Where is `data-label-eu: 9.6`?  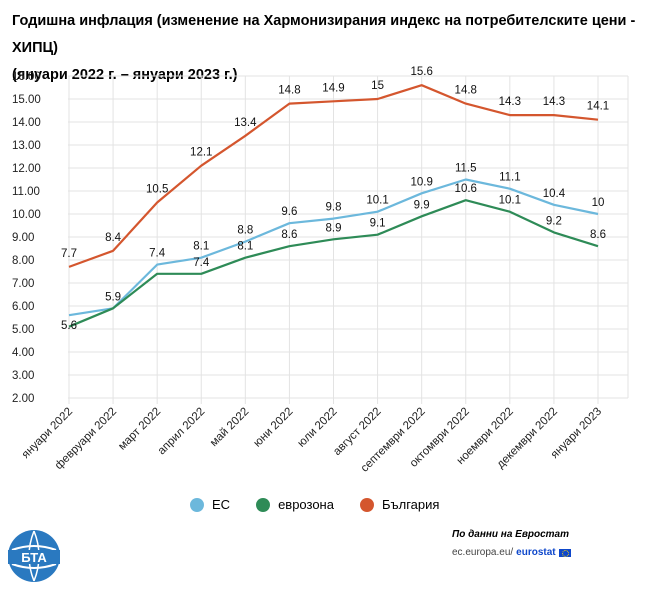 data-label-eu: 9.6 is located at coordinates (289, 212).